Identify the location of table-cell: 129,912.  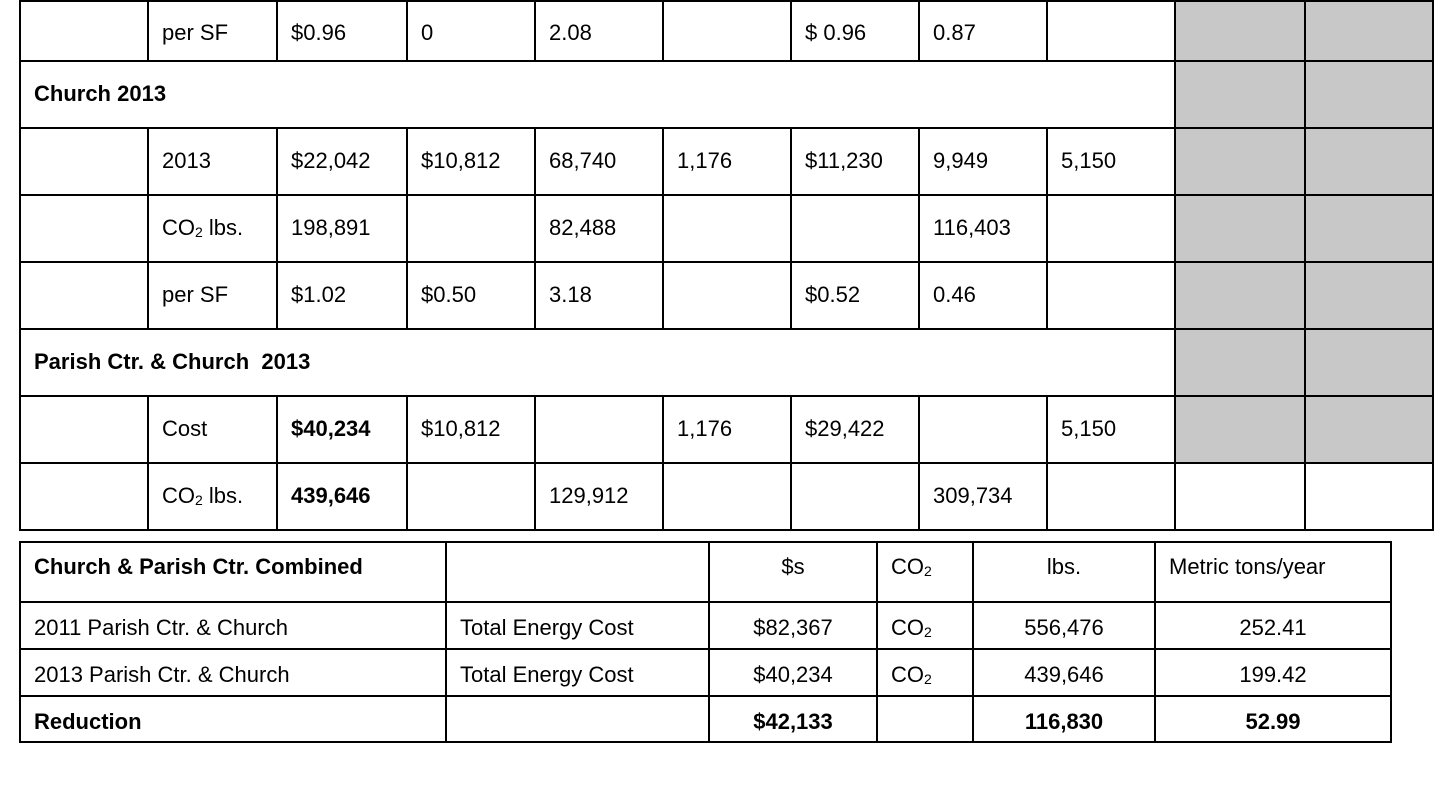
(599, 496).